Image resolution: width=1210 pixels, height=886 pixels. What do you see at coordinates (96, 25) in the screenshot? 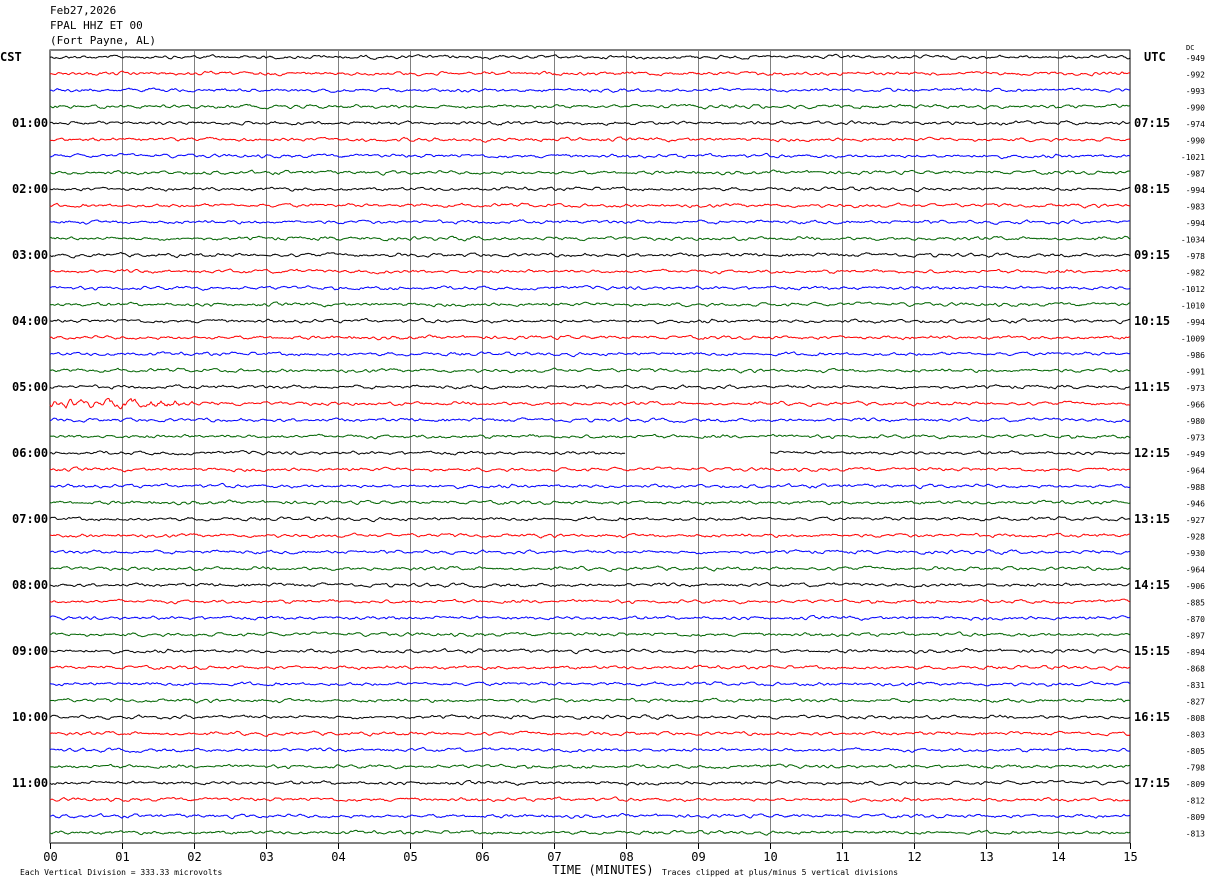
I see `station-label: FPAL HHZ ET 00` at bounding box center [96, 25].